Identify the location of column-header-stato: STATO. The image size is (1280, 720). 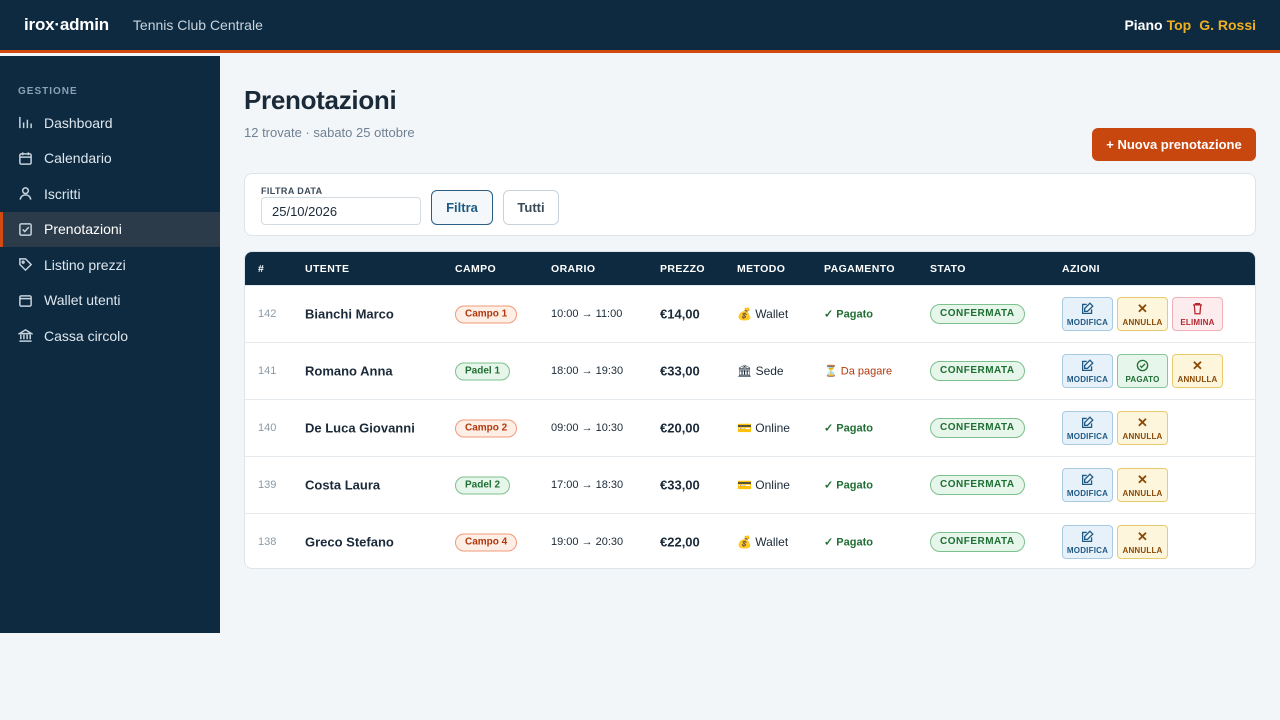
(948, 269).